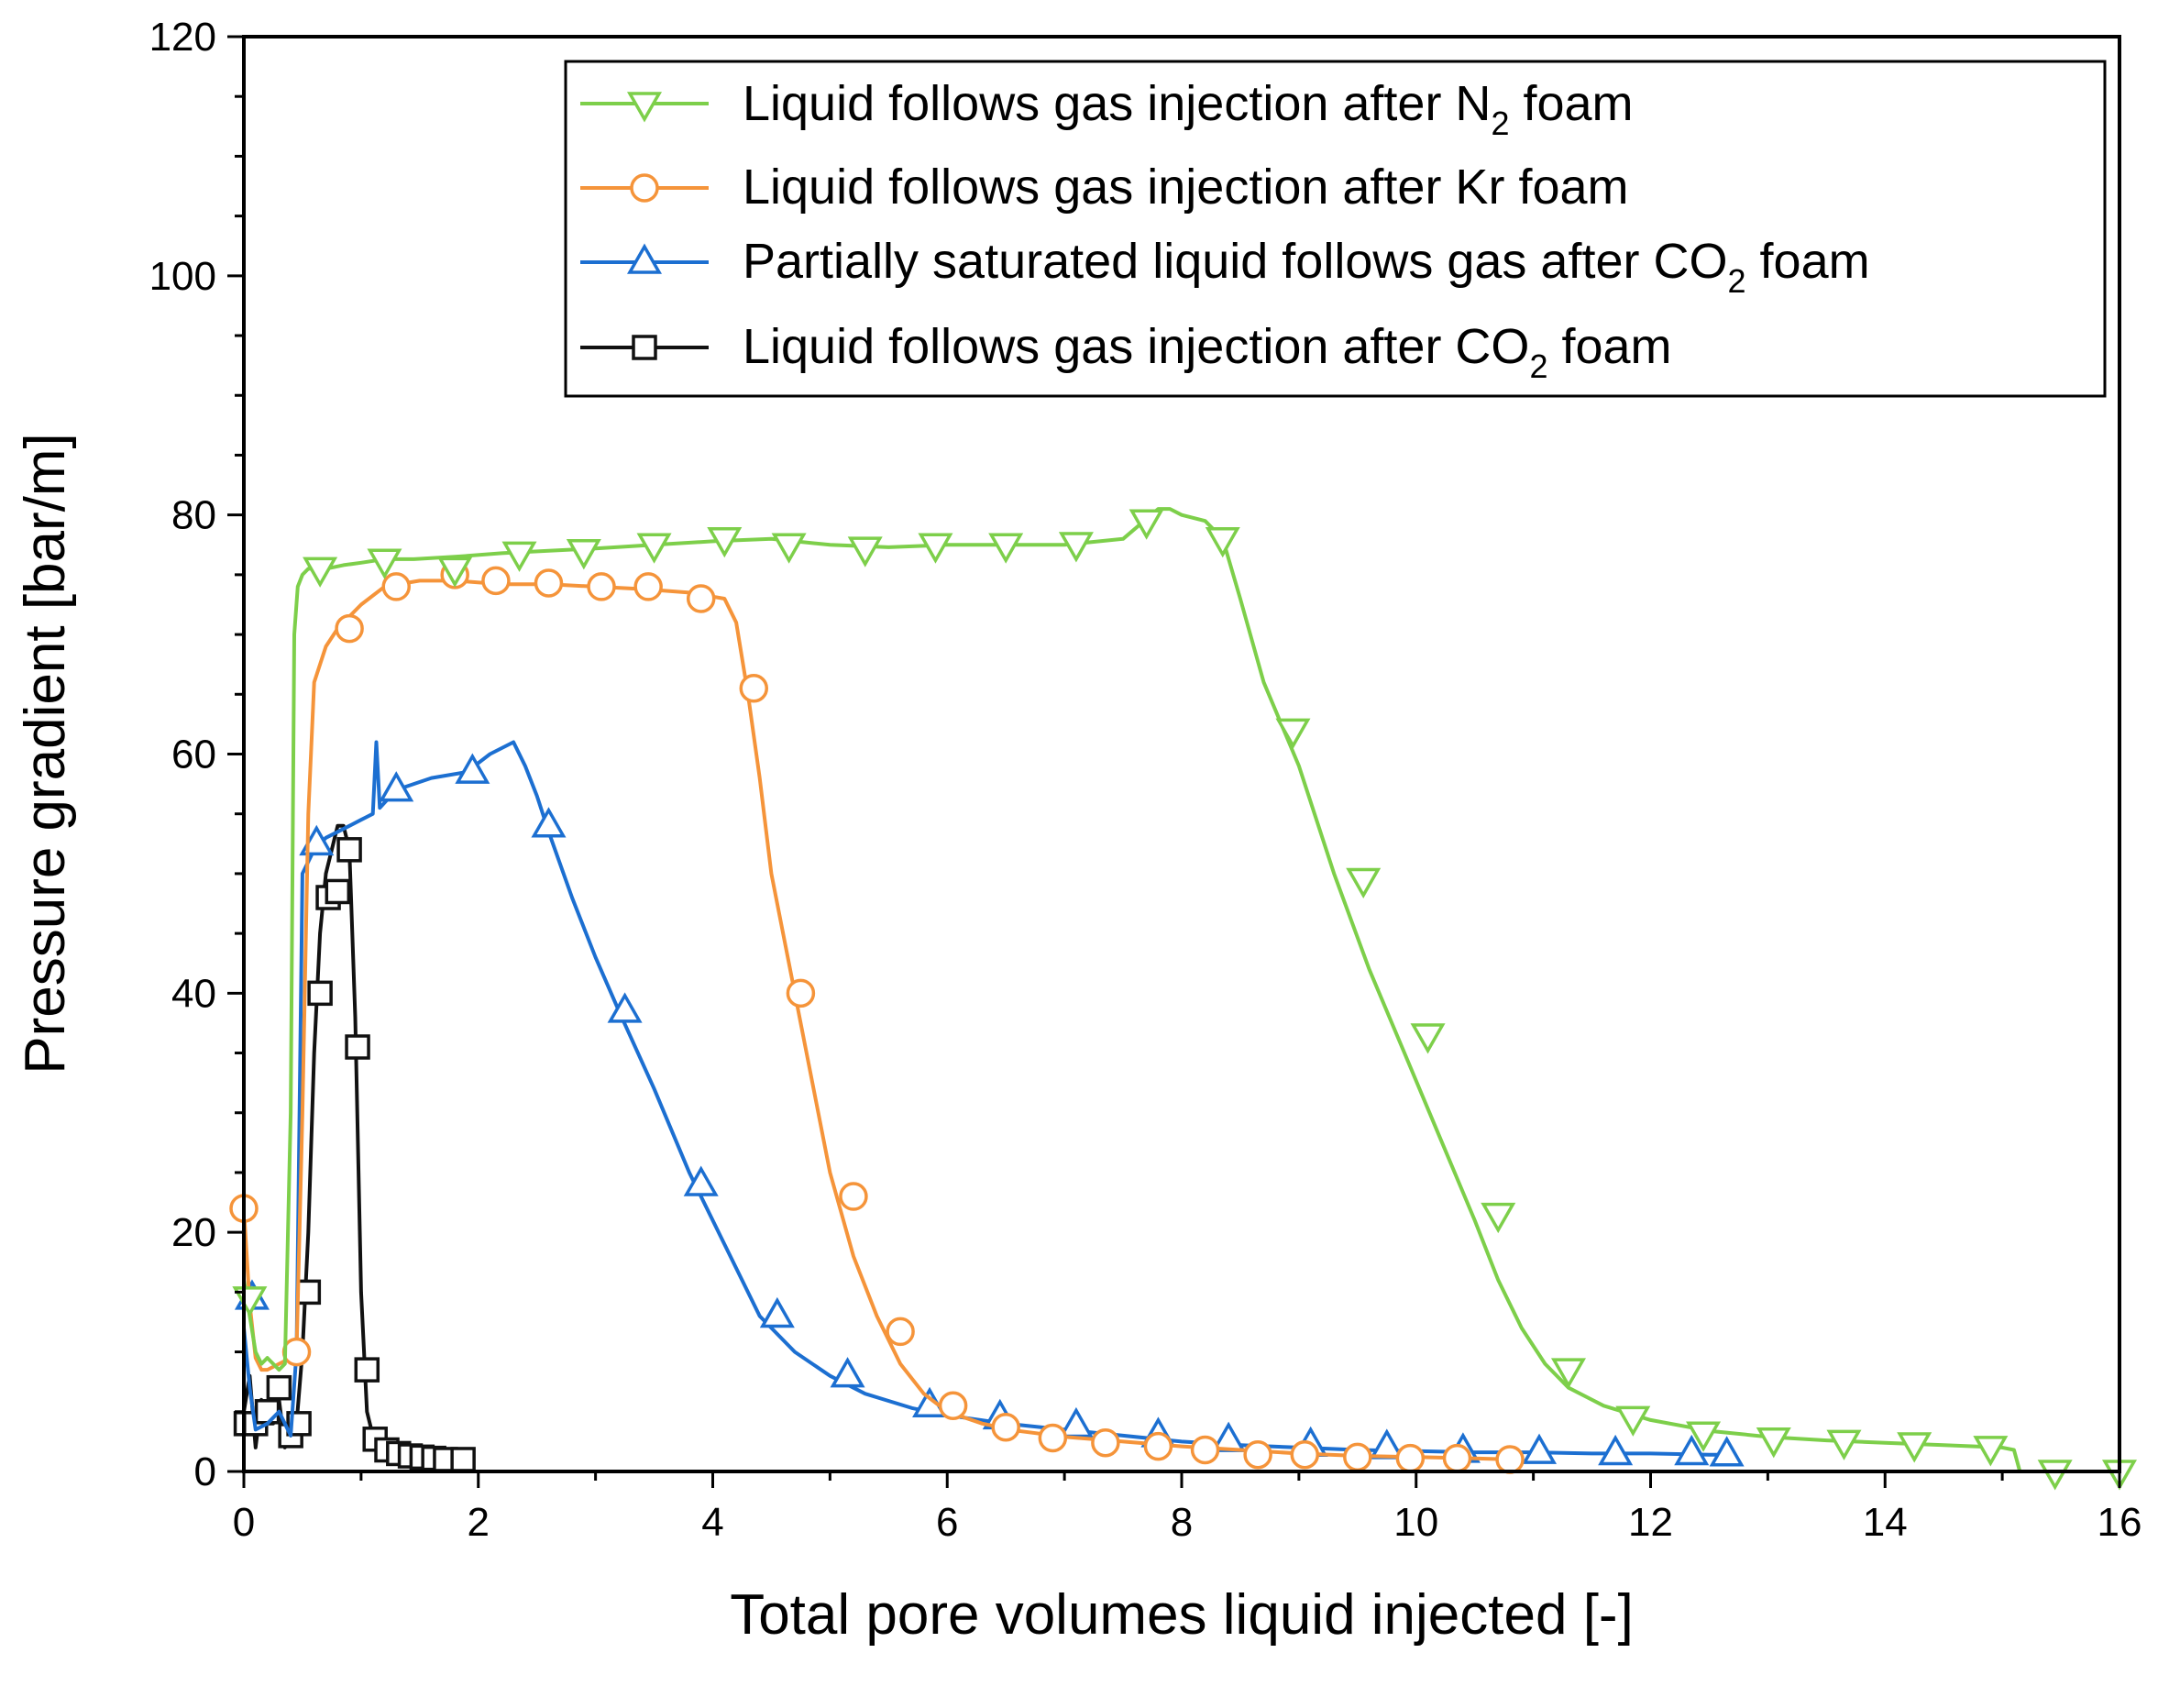 Image resolution: width=2158 pixels, height=1708 pixels. What do you see at coordinates (193, 755) in the screenshot?
I see `y-tick-label: 60` at bounding box center [193, 755].